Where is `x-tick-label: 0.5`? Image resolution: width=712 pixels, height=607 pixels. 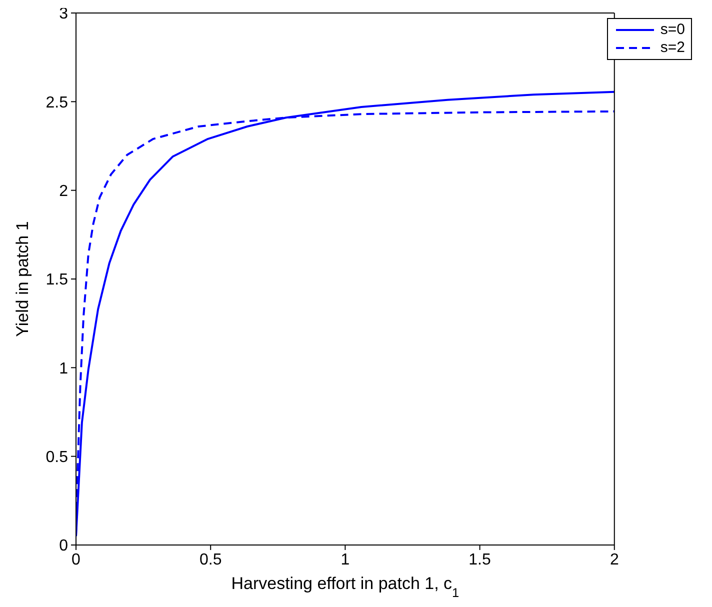
x-tick-label: 0.5 is located at coordinates (210, 559).